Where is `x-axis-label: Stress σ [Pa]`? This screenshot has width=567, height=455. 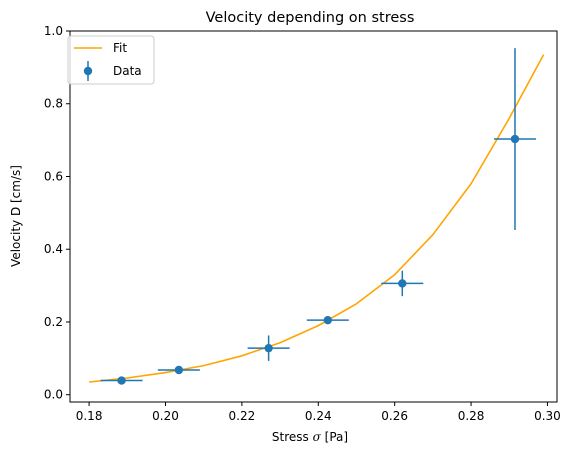
x-axis-label: Stress σ [Pa] is located at coordinates (310, 437).